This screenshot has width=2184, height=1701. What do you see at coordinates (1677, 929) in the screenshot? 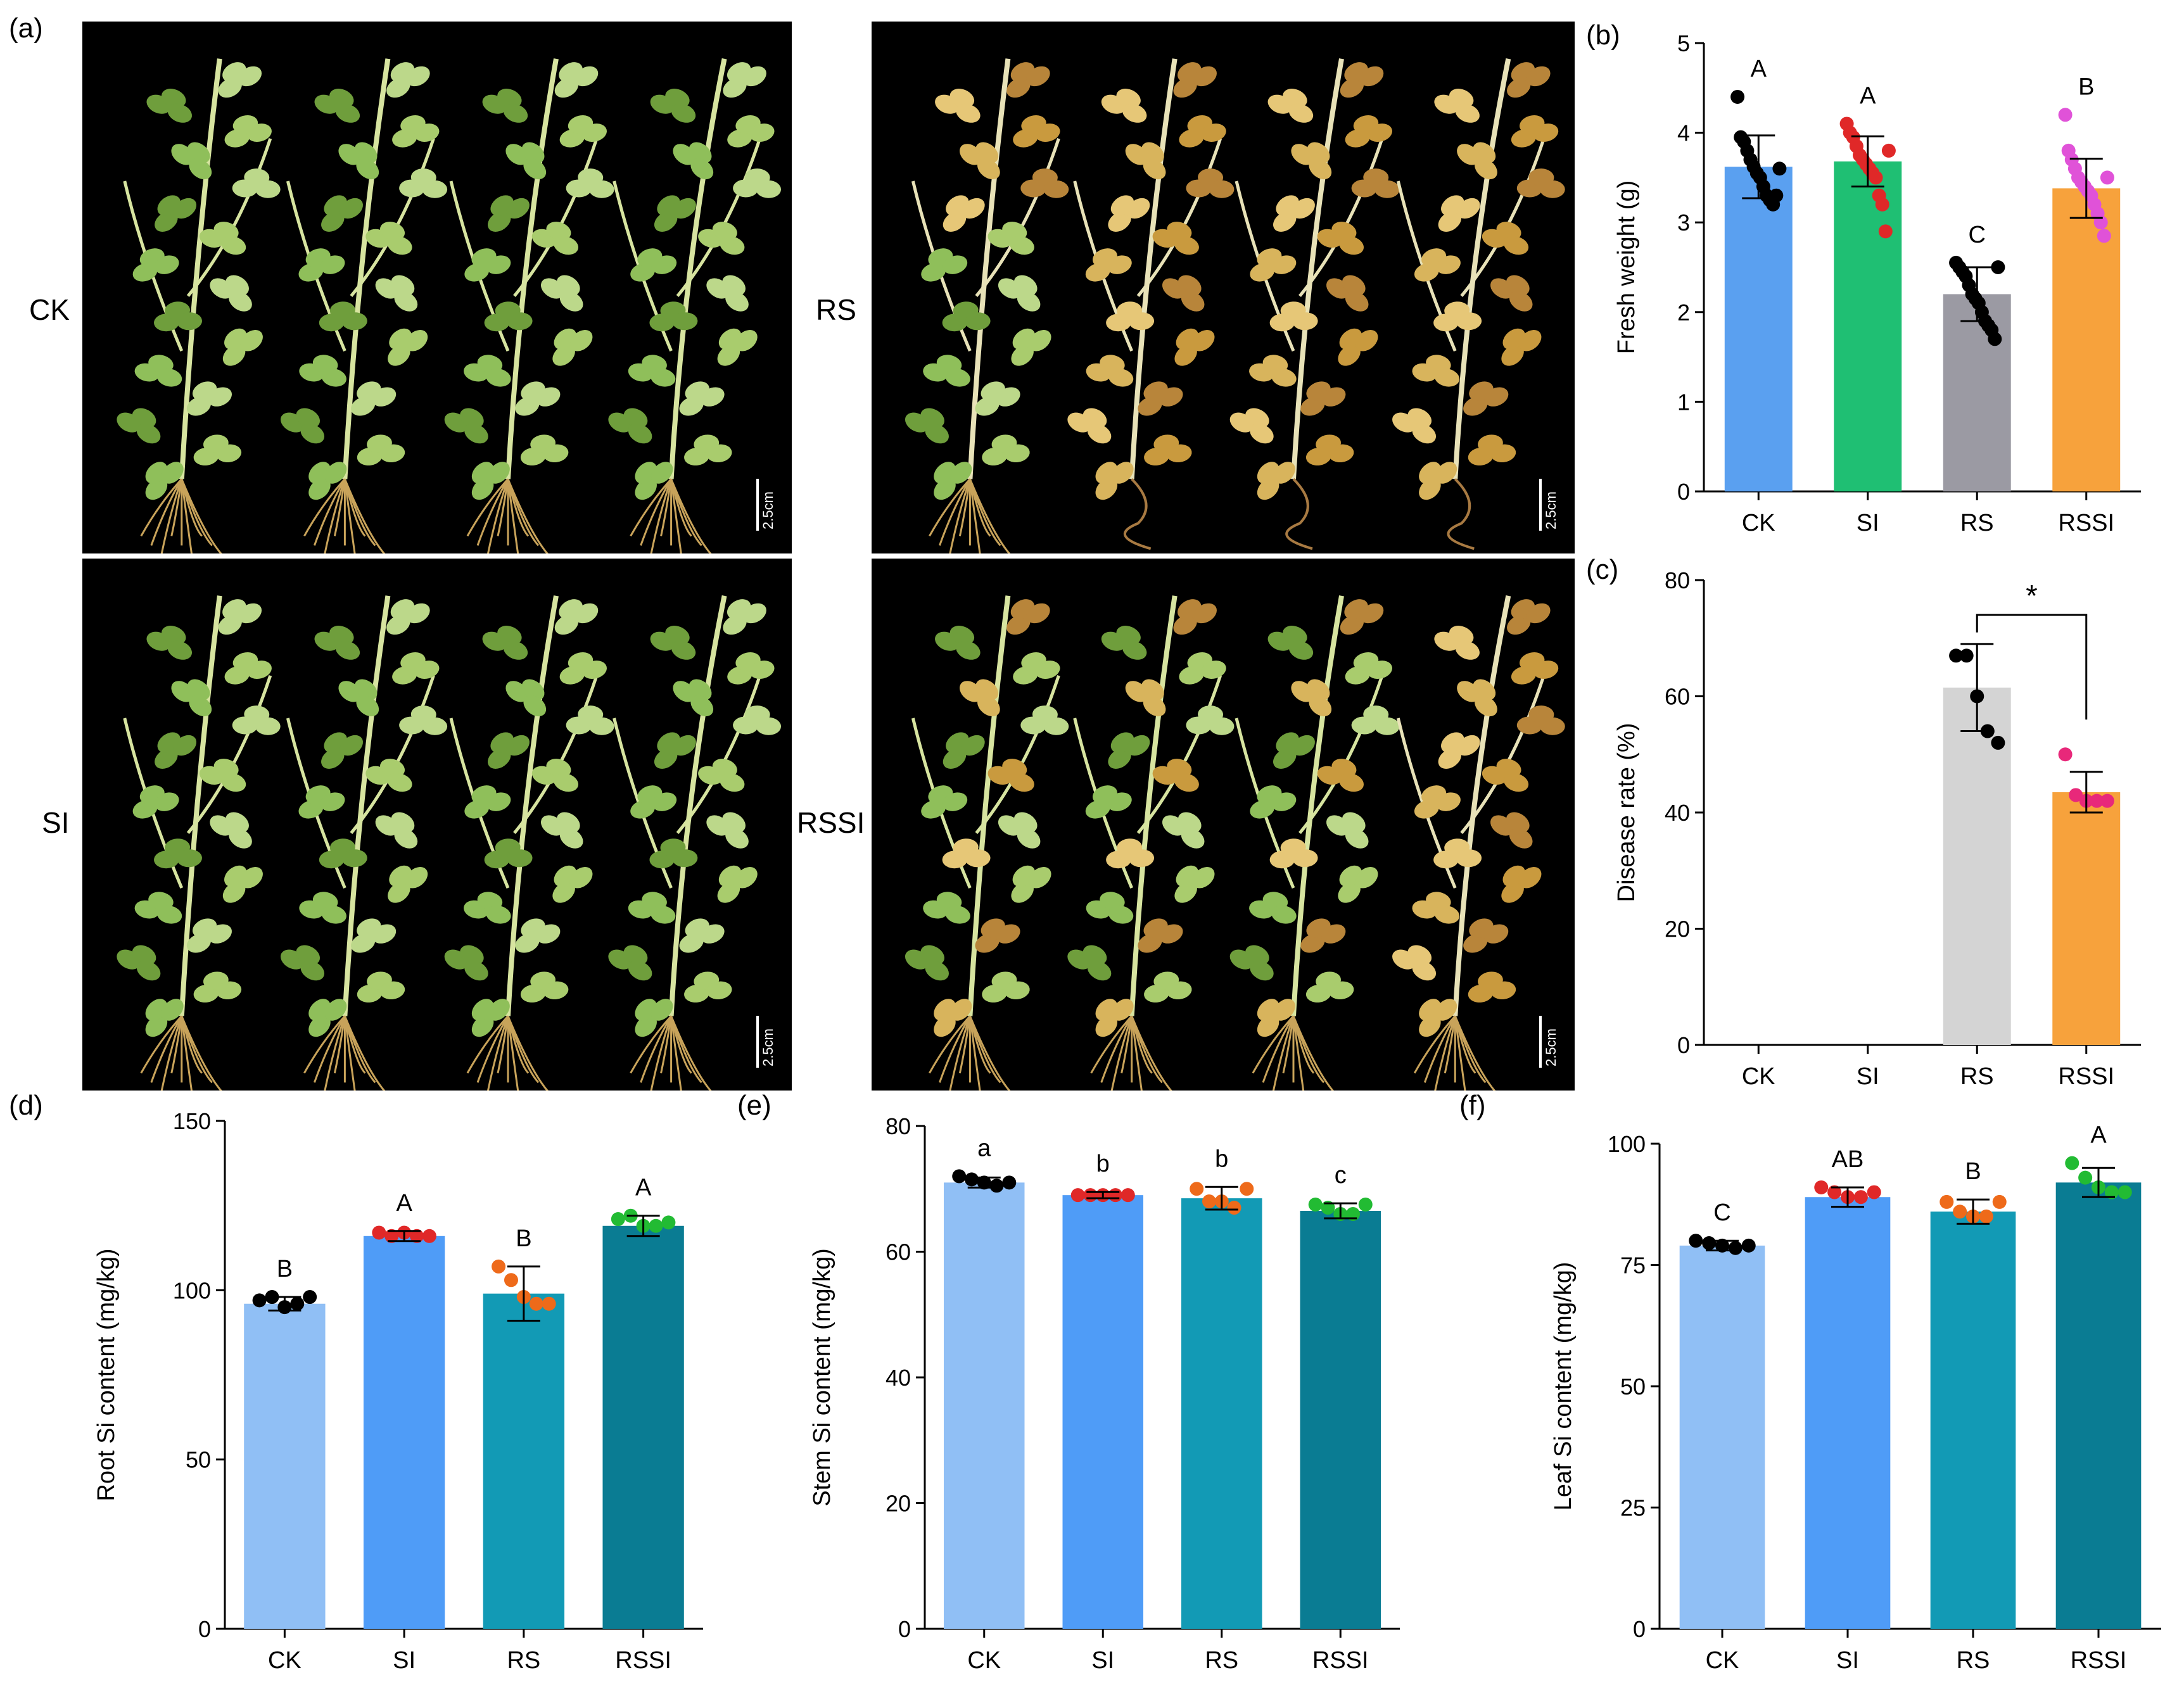
I see `y-tick-label: 20` at bounding box center [1677, 929].